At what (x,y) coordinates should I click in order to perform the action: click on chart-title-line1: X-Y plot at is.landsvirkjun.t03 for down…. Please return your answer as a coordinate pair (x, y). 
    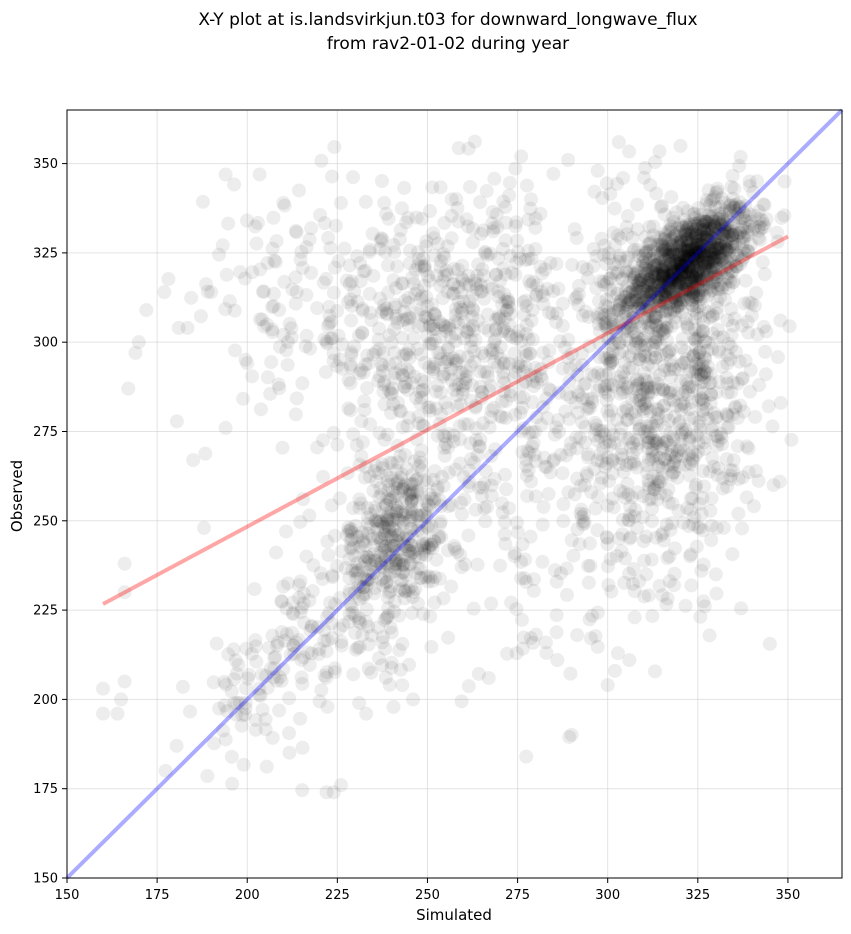
    Looking at the image, I should click on (447, 20).